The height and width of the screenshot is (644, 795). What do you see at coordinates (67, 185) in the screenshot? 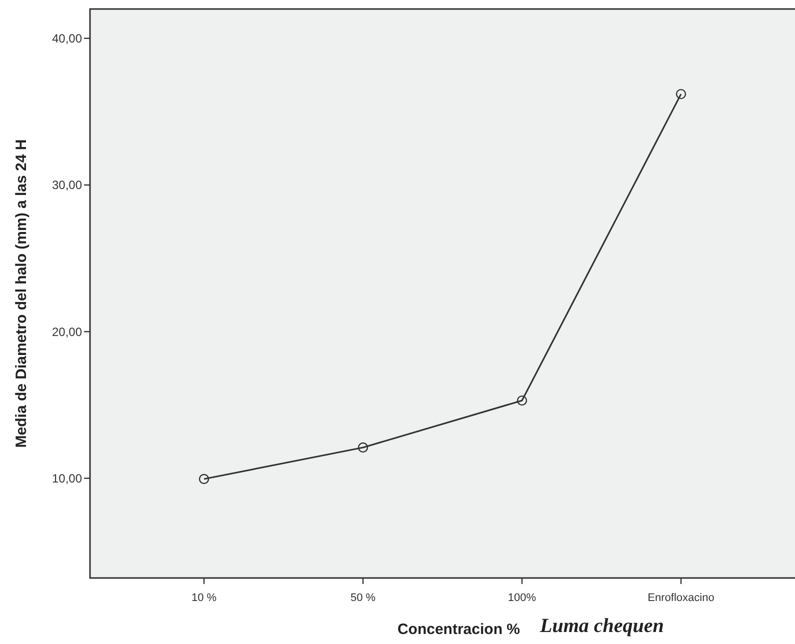
I see `y-tick-label: 30,00` at bounding box center [67, 185].